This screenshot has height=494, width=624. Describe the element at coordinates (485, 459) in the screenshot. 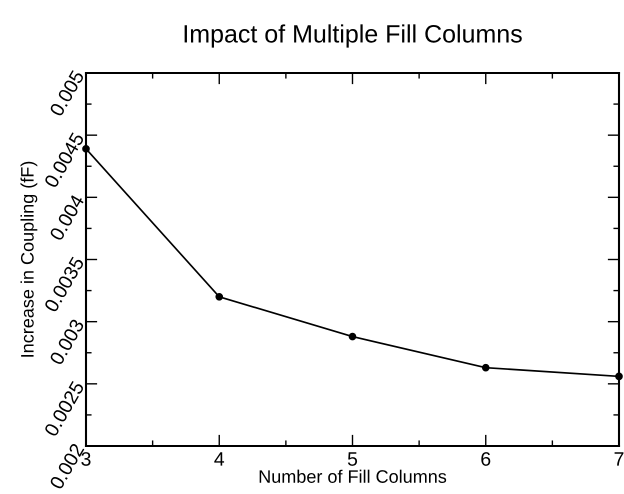

I see `x-tick-label: 6` at that location.